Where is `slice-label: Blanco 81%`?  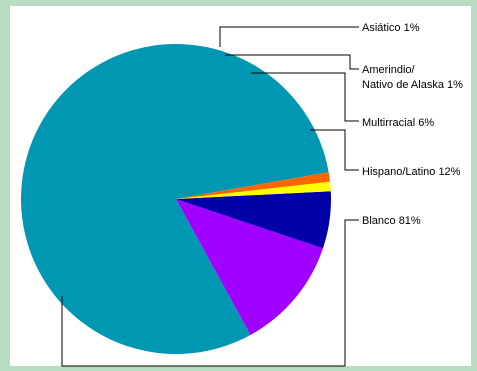 slice-label: Blanco 81% is located at coordinates (391, 221).